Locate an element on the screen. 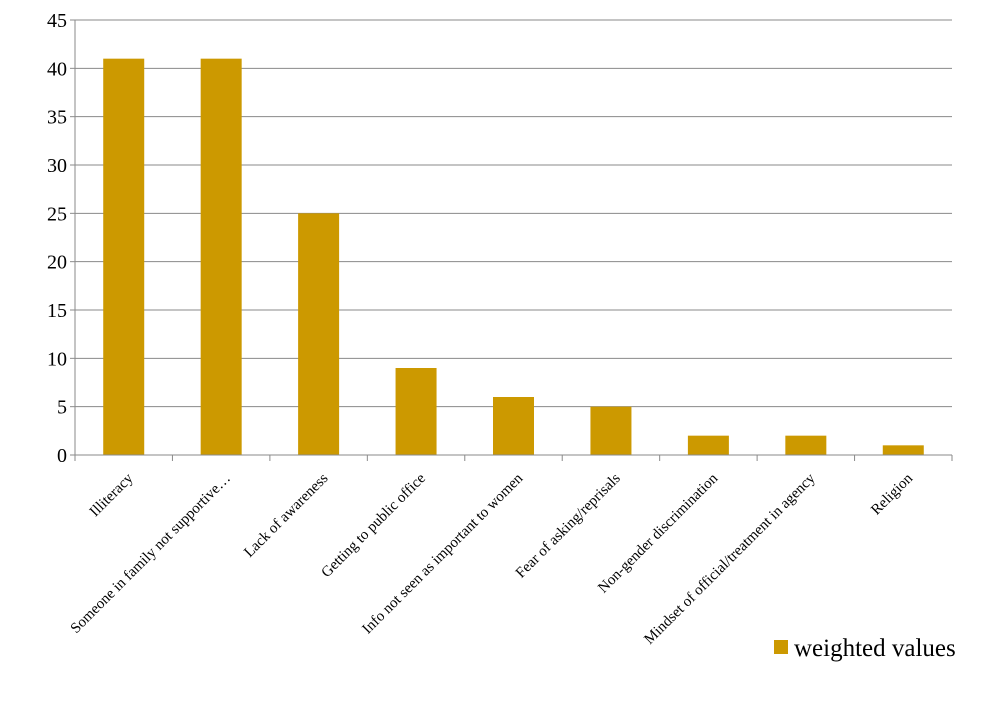  legend: weighted values is located at coordinates (865, 648).